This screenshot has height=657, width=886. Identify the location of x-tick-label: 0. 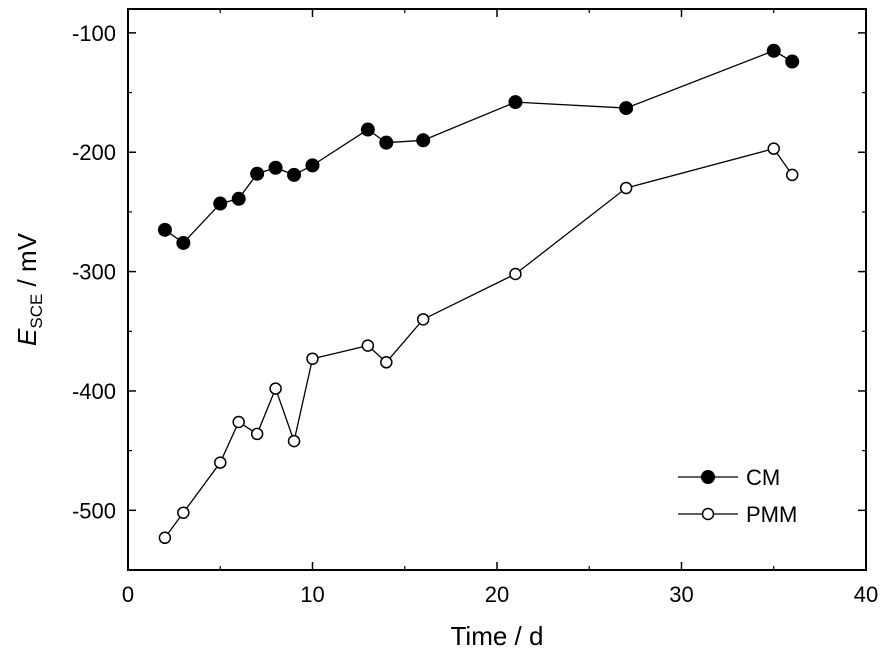
(128, 594).